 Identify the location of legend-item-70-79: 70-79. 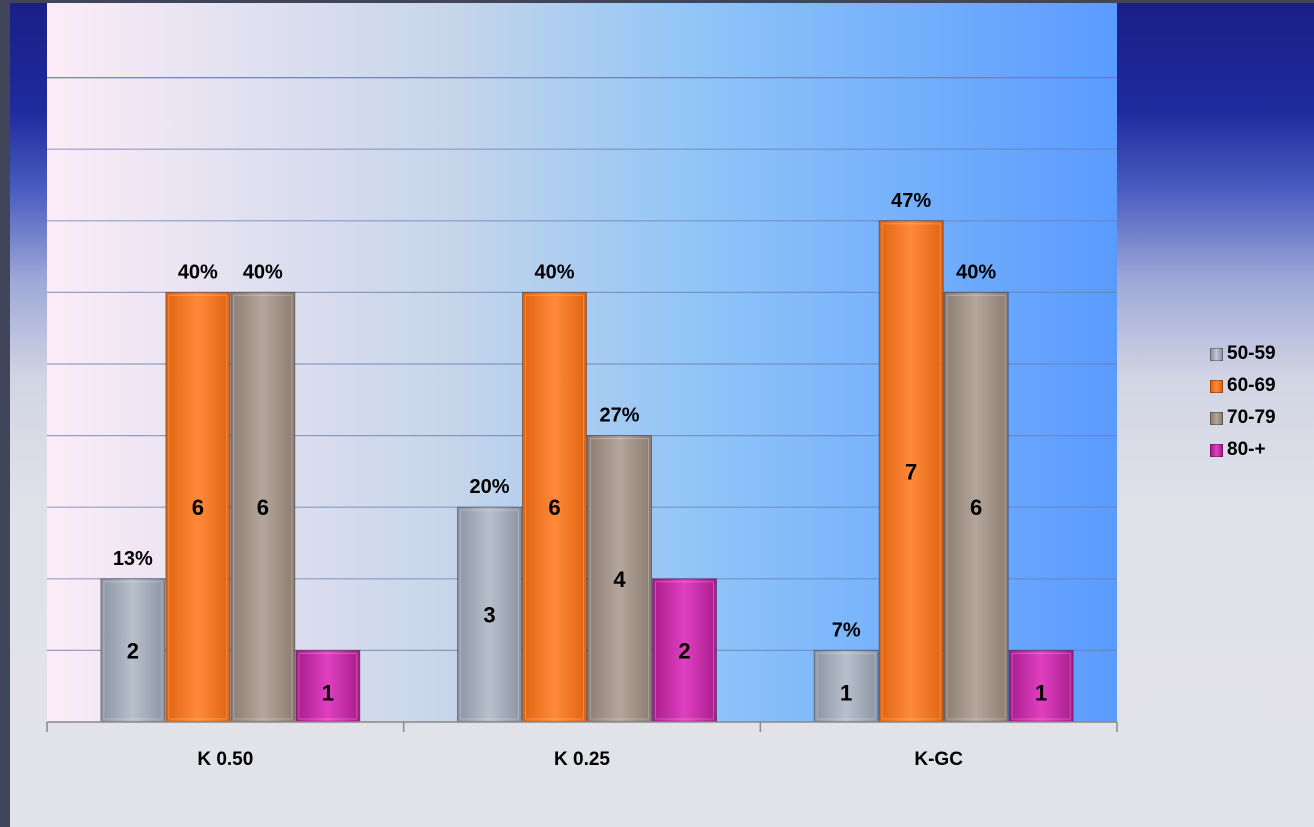
(1243, 418).